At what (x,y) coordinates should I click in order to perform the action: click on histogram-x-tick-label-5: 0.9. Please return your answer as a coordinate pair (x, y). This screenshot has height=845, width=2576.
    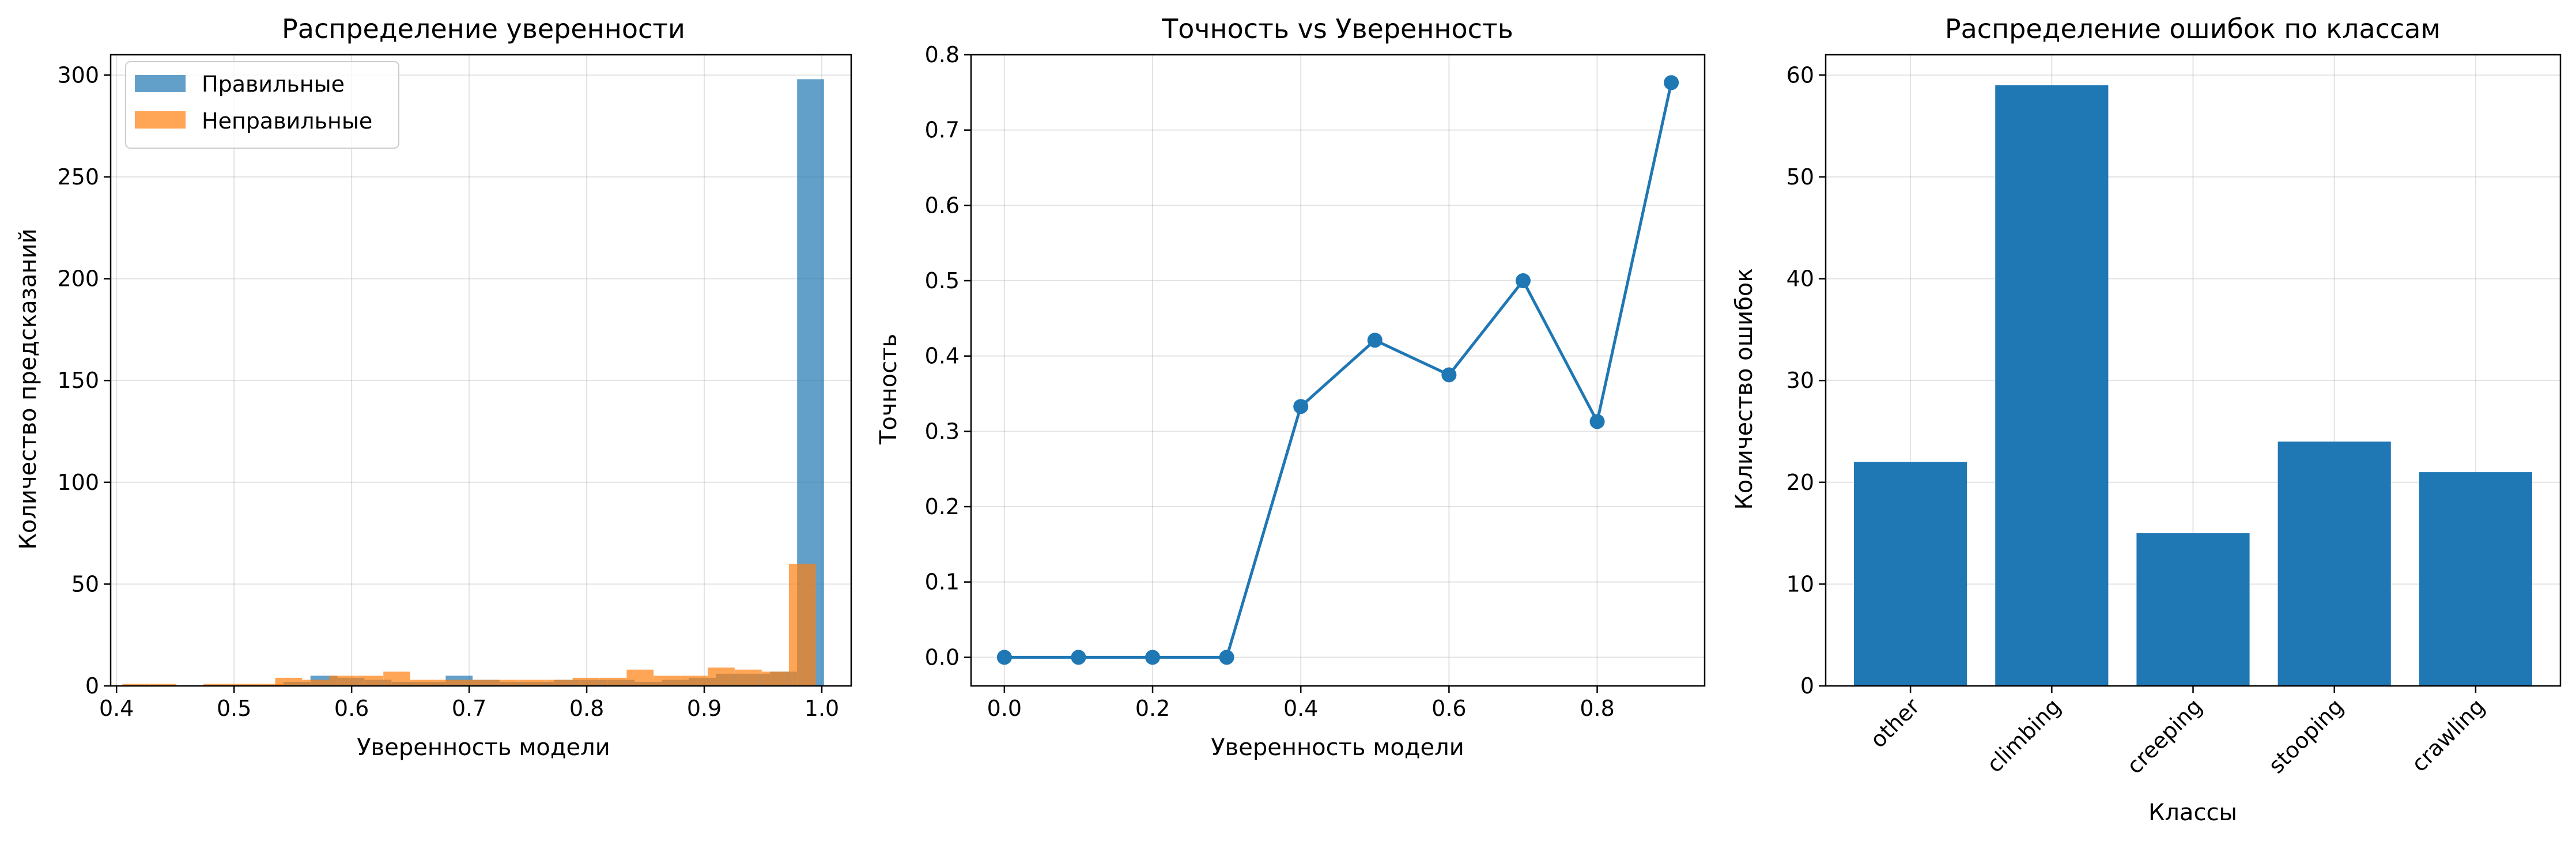
    Looking at the image, I should click on (704, 709).